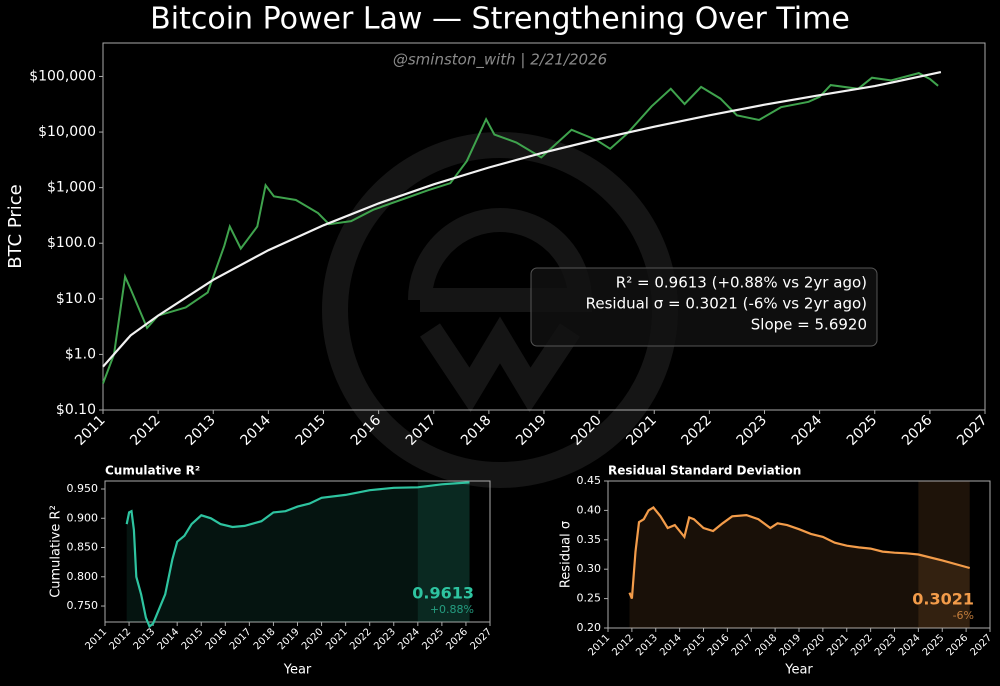 Image resolution: width=1000 pixels, height=686 pixels. What do you see at coordinates (741, 283) in the screenshot?
I see `annotation-line: R² = 0.9613 (+0.88% vs 2yr ago)` at bounding box center [741, 283].